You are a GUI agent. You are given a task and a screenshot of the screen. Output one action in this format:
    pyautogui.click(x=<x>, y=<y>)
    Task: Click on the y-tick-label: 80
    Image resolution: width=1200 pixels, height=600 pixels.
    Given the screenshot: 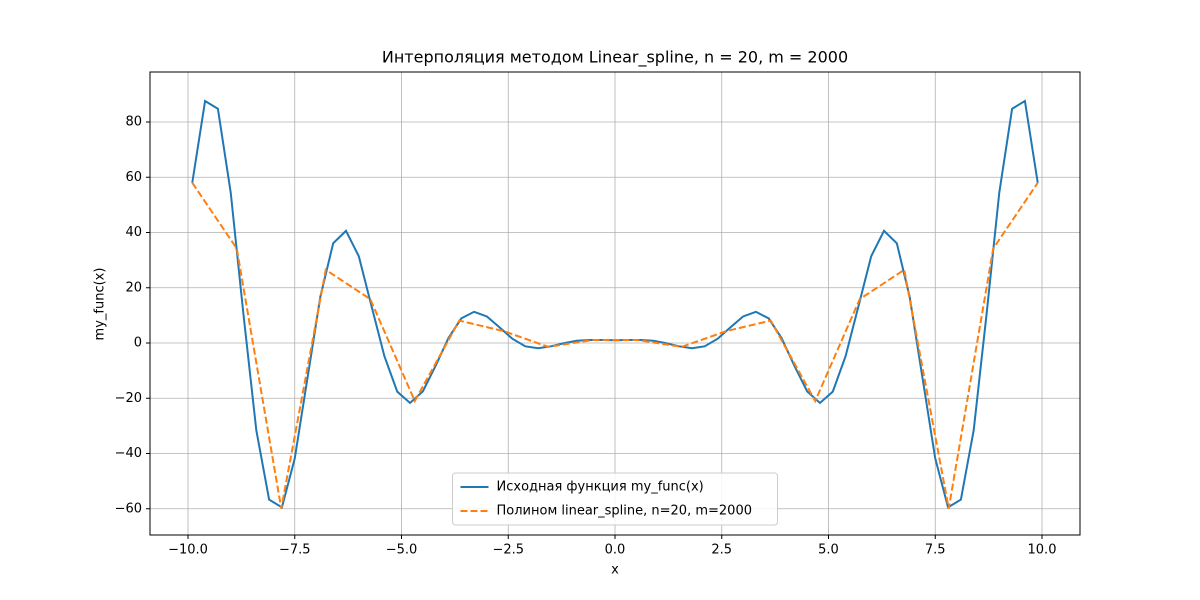 What is the action you would take?
    pyautogui.click(x=133, y=122)
    